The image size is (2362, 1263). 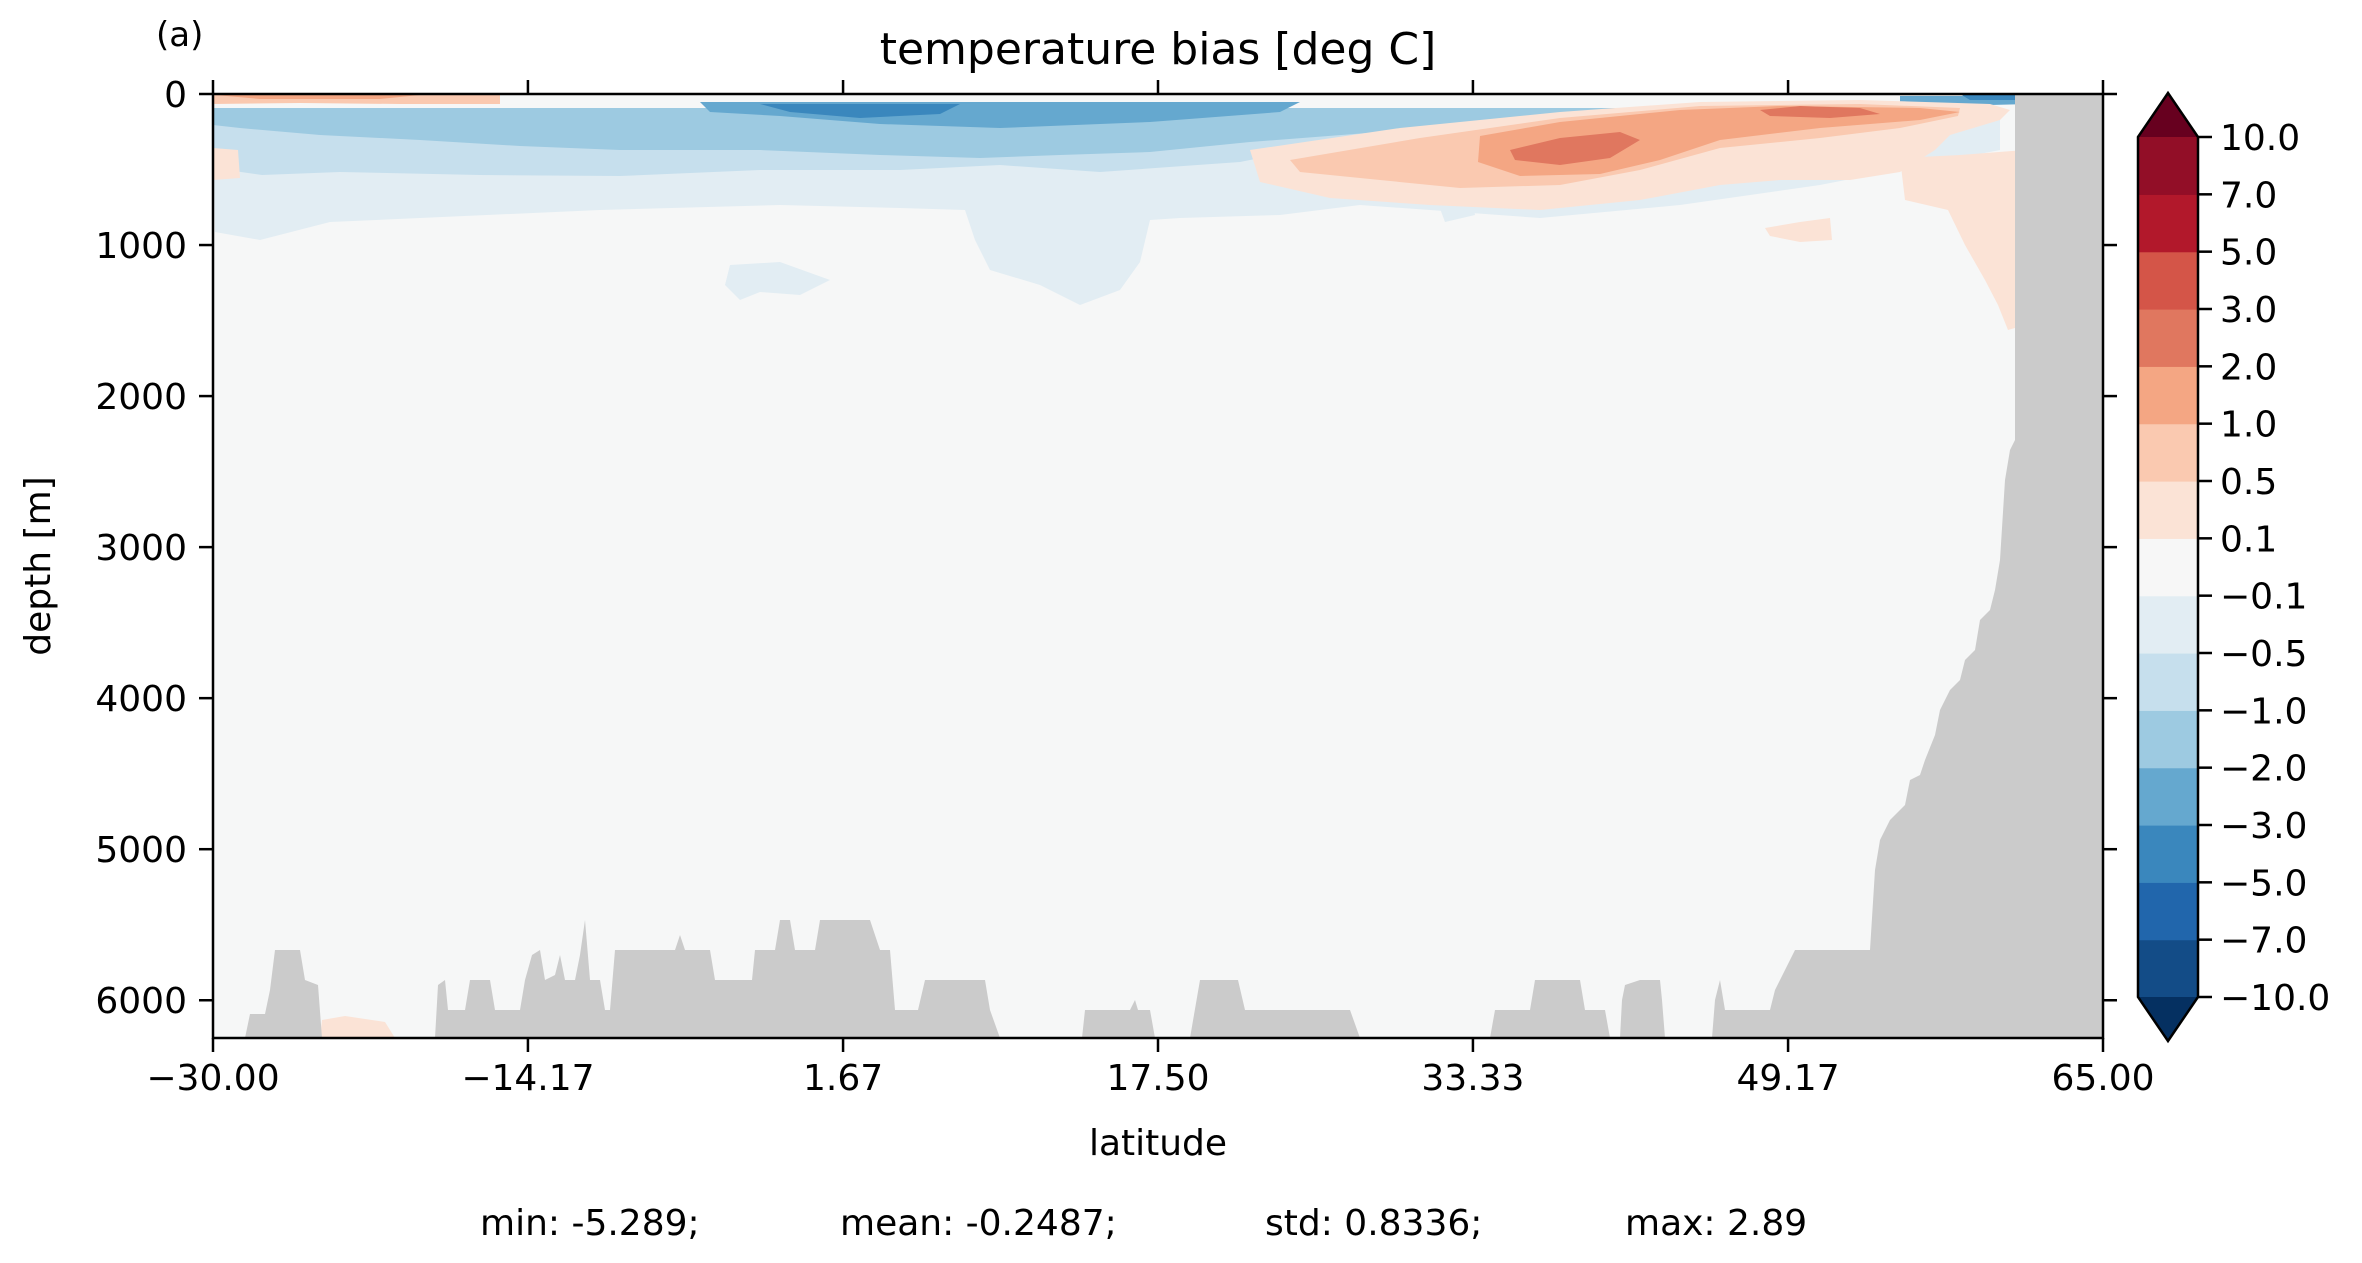 What do you see at coordinates (1962, 240) in the screenshot?
I see `bias-region-warm-east` at bounding box center [1962, 240].